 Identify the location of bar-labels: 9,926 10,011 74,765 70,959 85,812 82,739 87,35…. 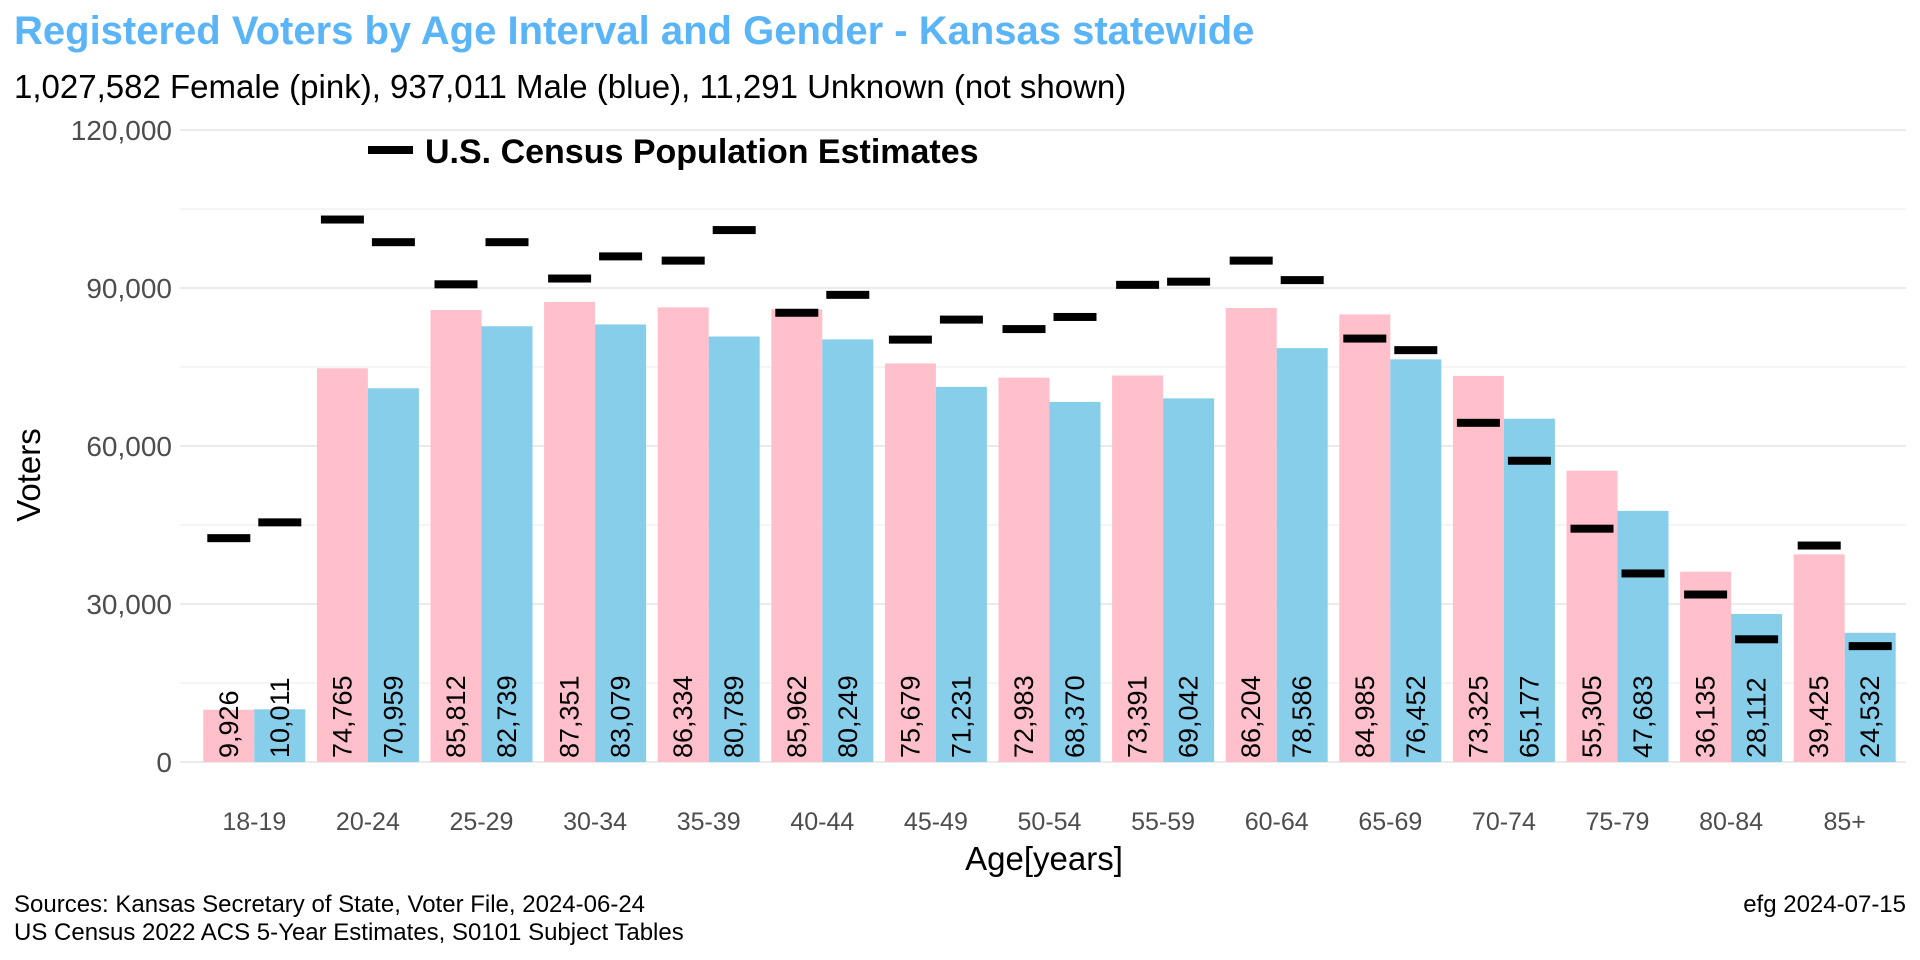
(1049, 716).